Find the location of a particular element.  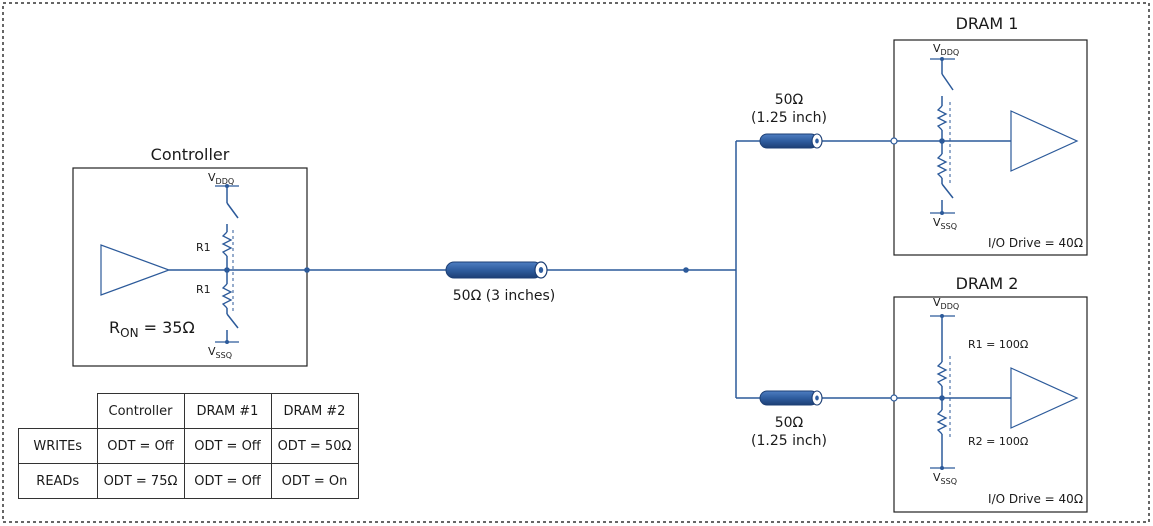

table-cell: ODT = 75Ω is located at coordinates (140, 481).